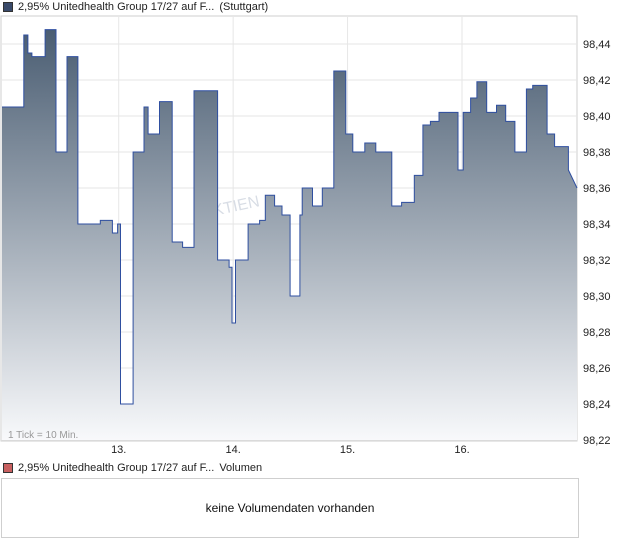 Image resolution: width=620 pixels, height=546 pixels. Describe the element at coordinates (118, 450) in the screenshot. I see `x-tick-label: 13.` at that location.